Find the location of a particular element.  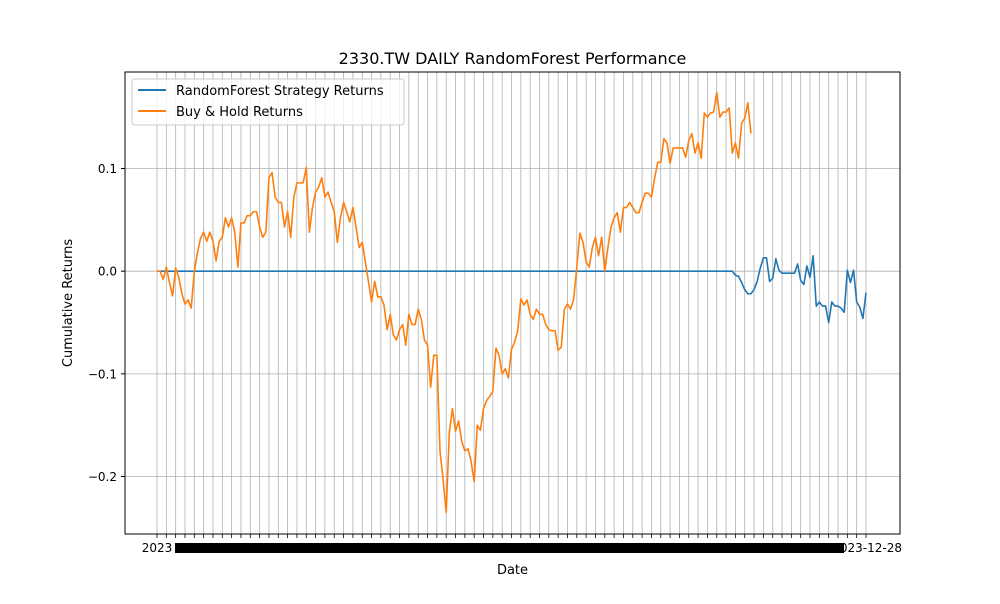

y-tick-label: −0.2 is located at coordinates (102, 477).